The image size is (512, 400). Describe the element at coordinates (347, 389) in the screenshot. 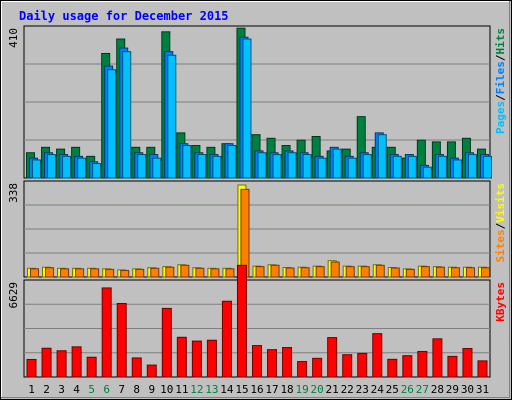

I see `x-tick-label: 22` at that location.